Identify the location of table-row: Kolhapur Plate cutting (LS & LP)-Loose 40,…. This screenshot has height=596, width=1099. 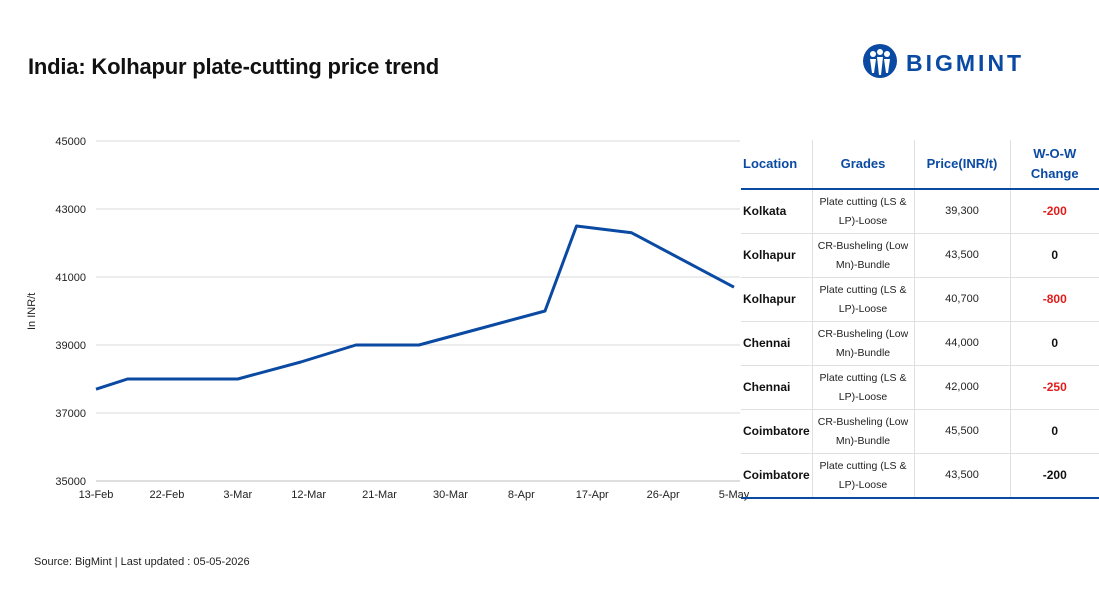
(920, 299).